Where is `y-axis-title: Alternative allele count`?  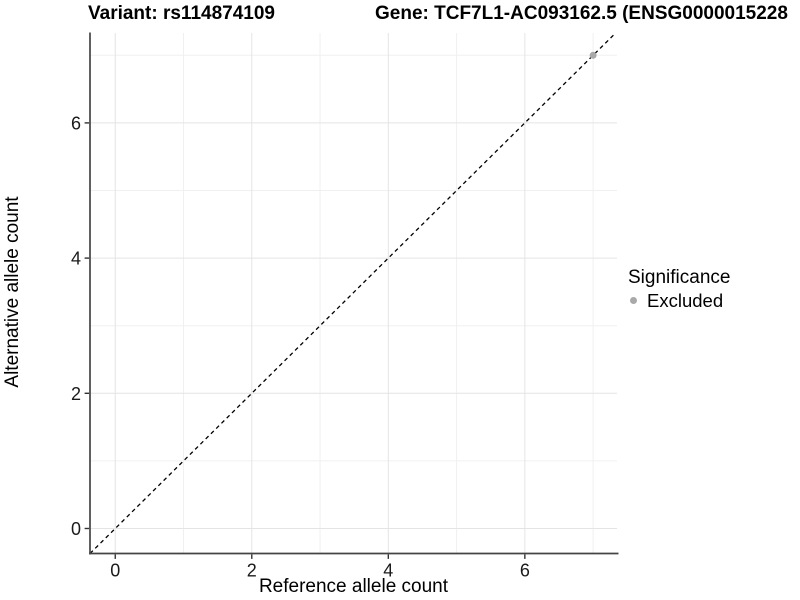
y-axis-title: Alternative allele count is located at coordinates (12, 292).